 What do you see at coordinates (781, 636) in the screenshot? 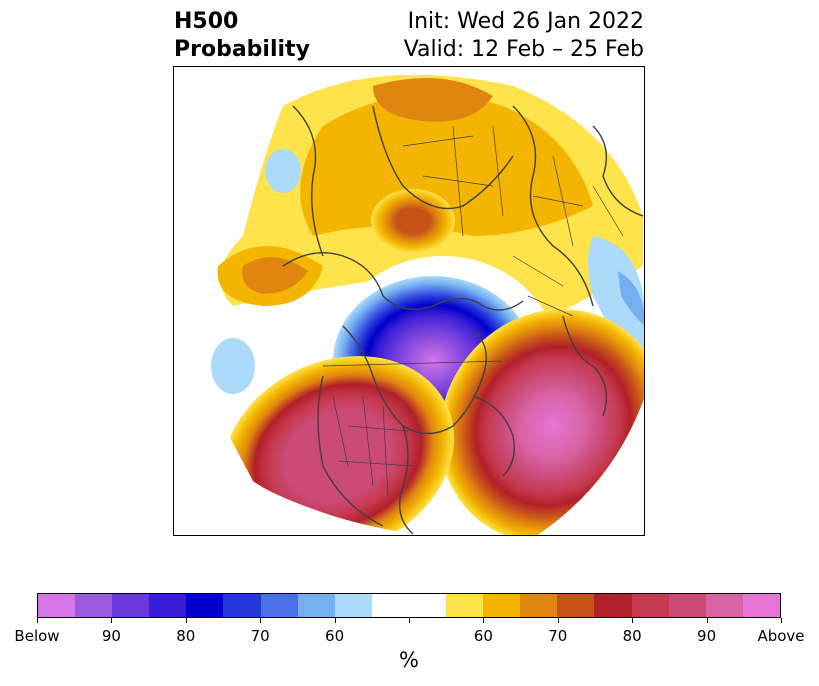
I see `colorbar-tick-label: Above` at bounding box center [781, 636].